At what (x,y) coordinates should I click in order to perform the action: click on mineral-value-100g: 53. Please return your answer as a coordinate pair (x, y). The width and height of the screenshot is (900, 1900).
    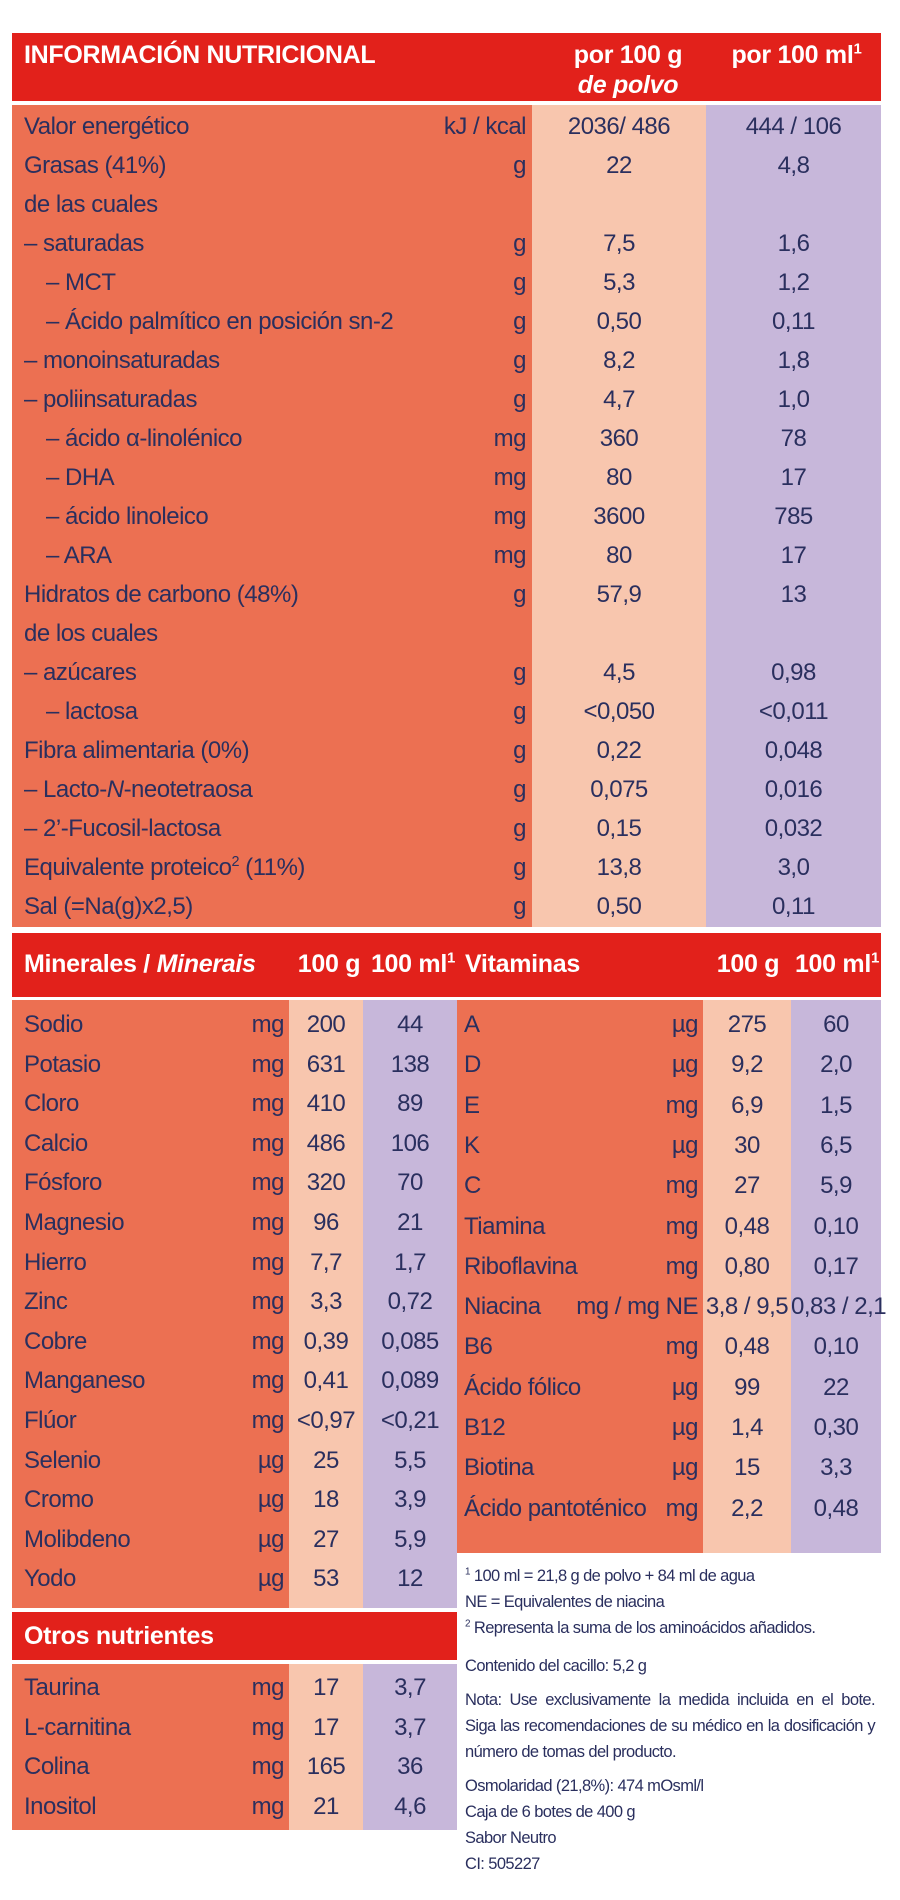
    Looking at the image, I should click on (326, 1579).